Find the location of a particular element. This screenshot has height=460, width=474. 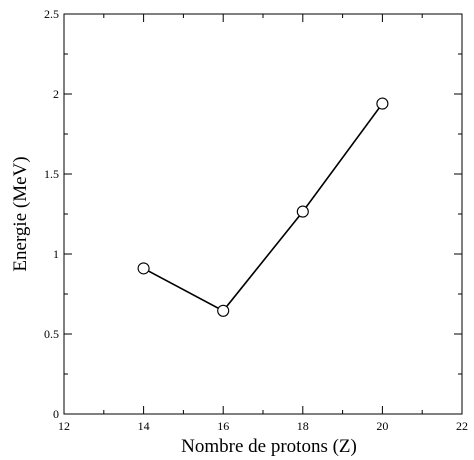

x-tick-label: 22 is located at coordinates (462, 426).